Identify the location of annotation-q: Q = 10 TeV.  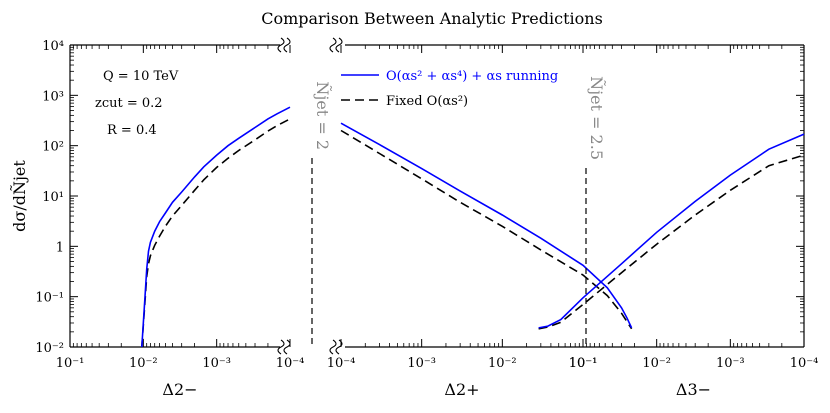
(141, 76).